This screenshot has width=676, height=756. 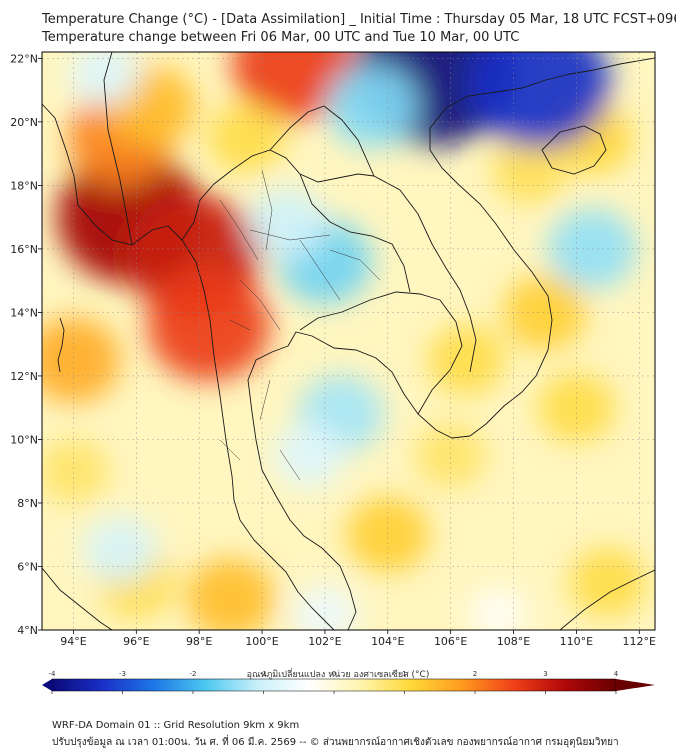 What do you see at coordinates (450, 641) in the screenshot?
I see `x-tick-label: 106°E` at bounding box center [450, 641].